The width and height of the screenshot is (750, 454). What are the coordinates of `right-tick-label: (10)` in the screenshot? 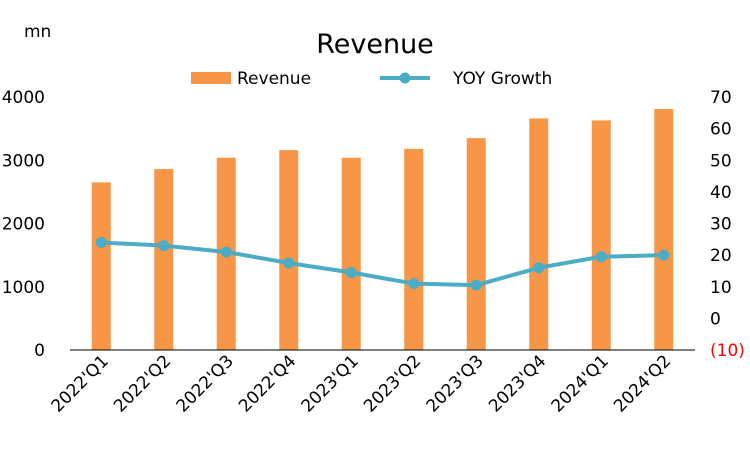 It's located at (727, 351).